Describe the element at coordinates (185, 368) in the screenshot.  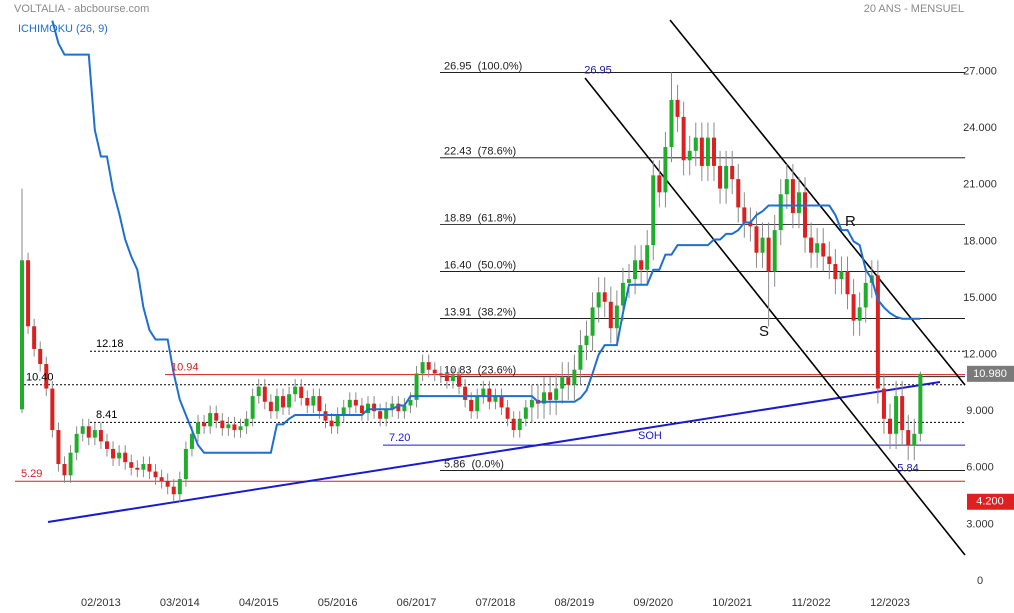
I see `level-label: 10.94` at that location.